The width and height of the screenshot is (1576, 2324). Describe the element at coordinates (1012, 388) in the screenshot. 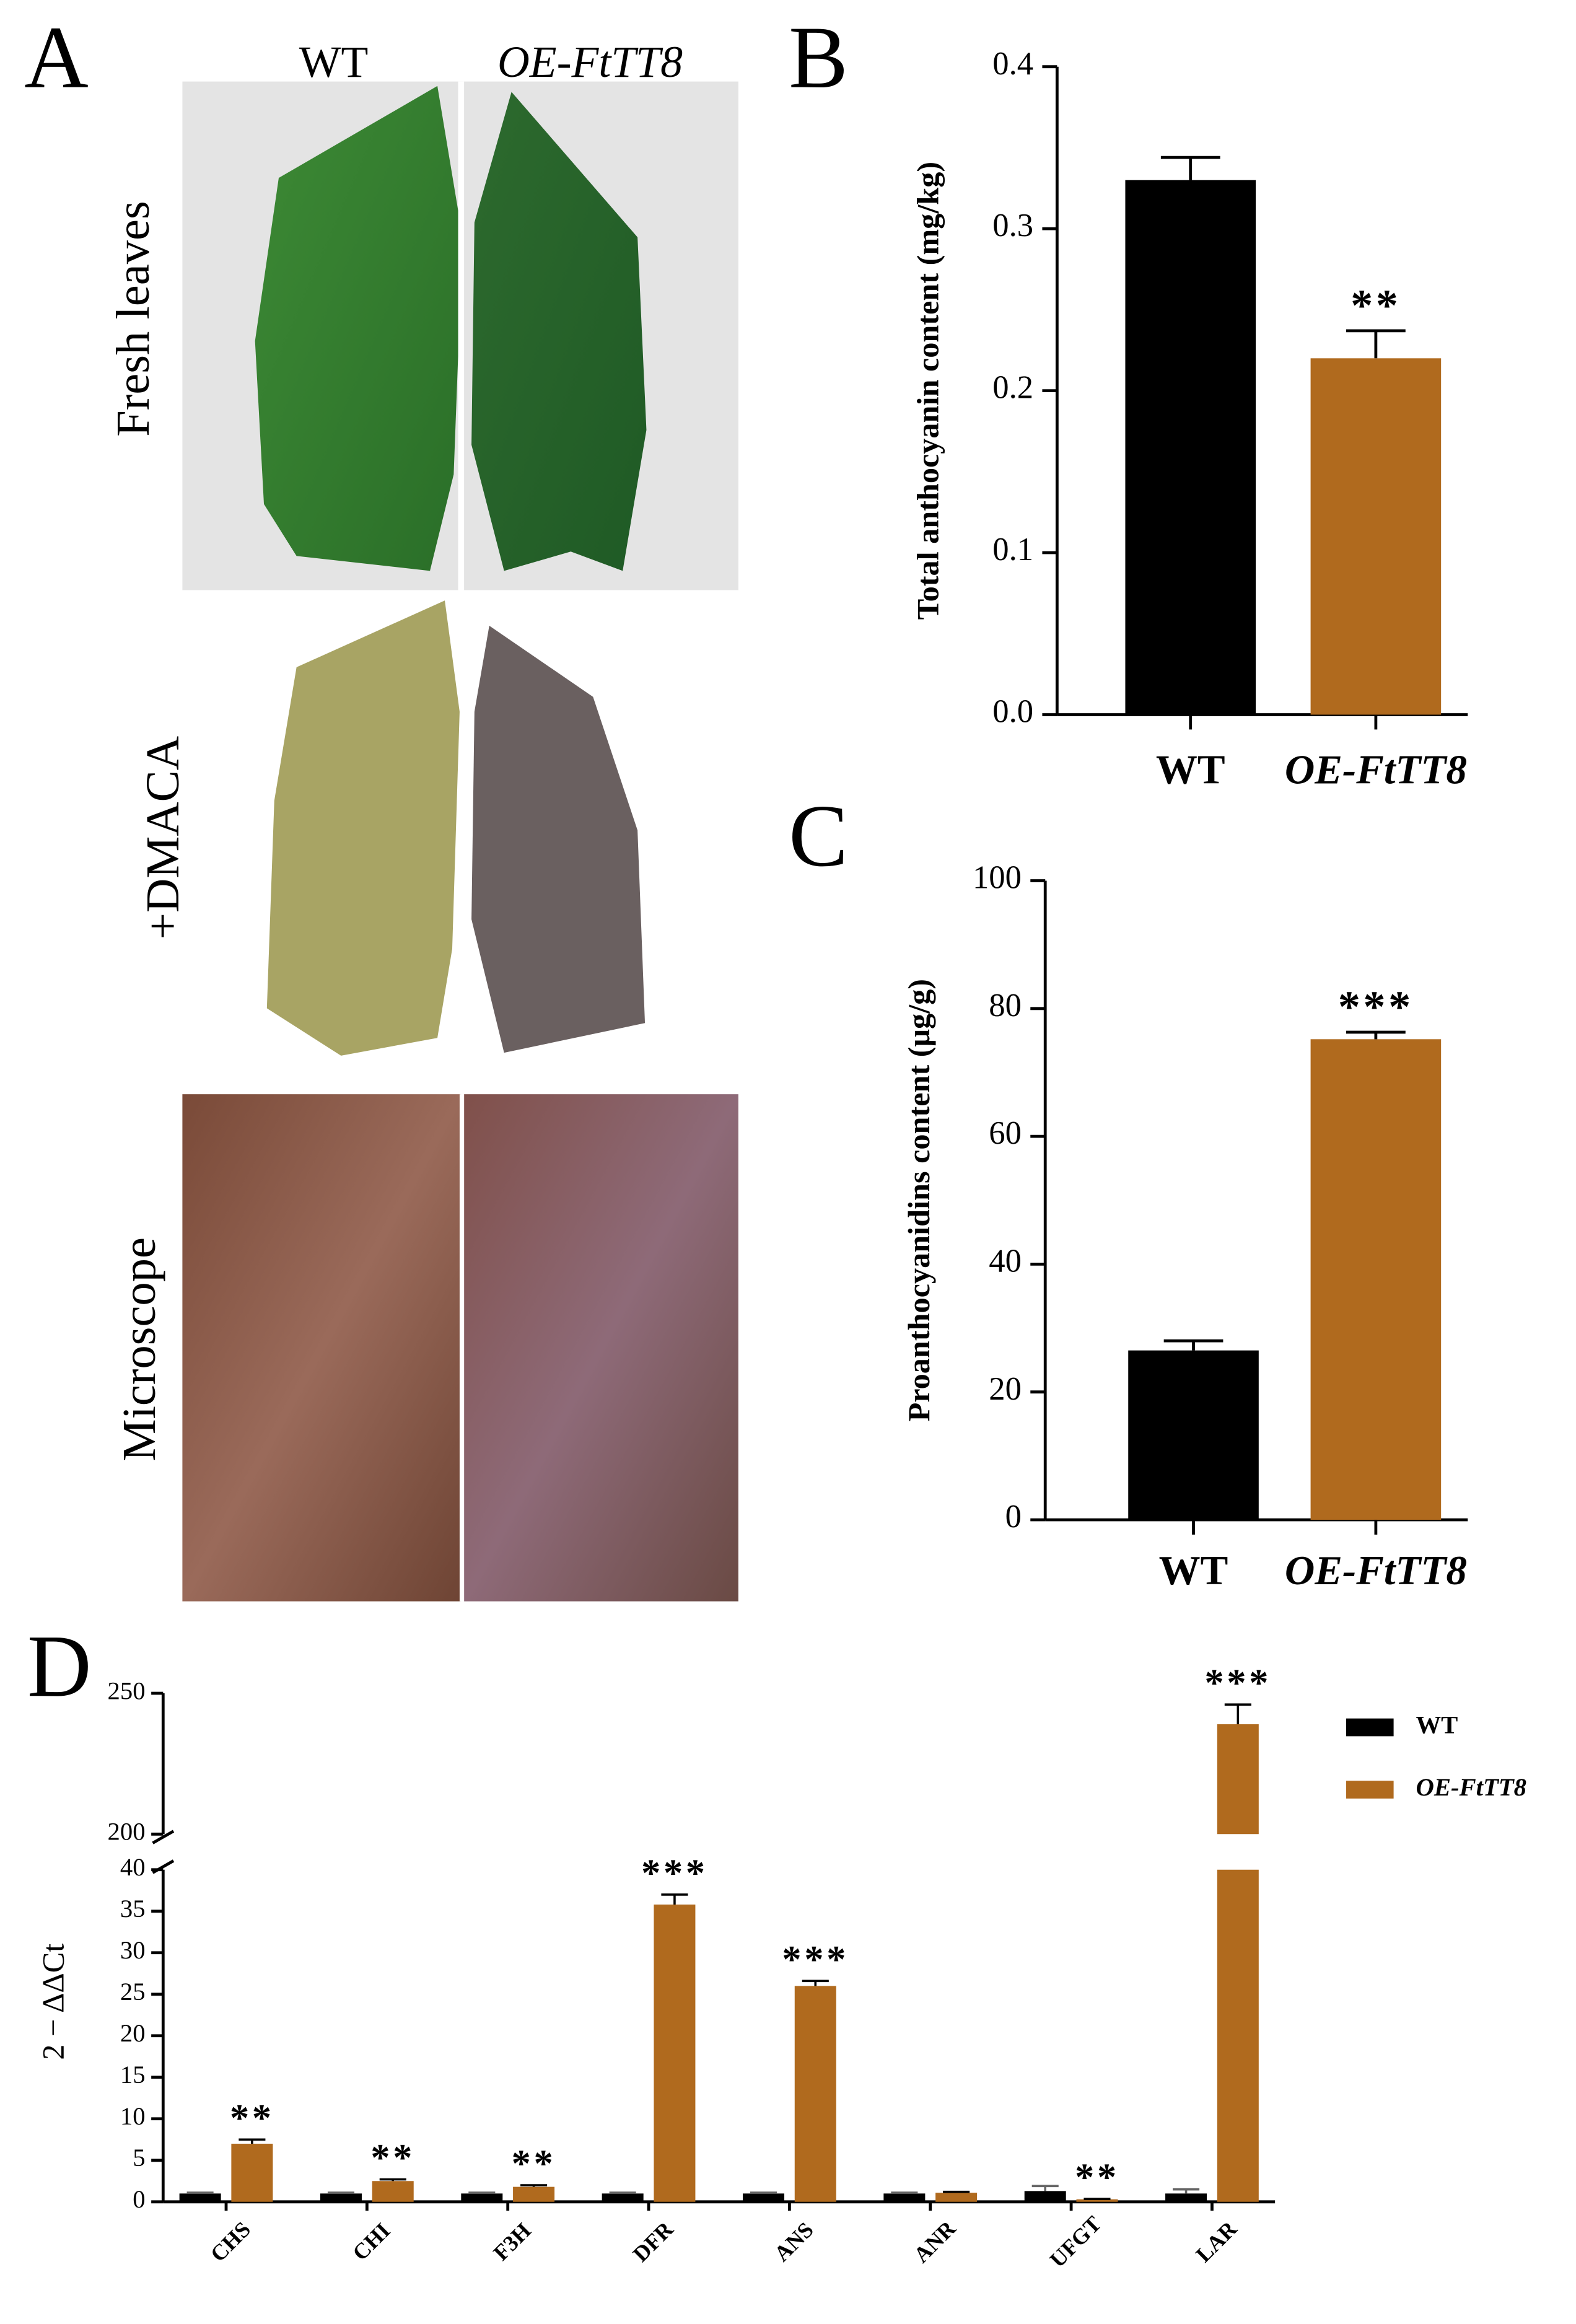

I see `y-tick-label: 0.2` at that location.